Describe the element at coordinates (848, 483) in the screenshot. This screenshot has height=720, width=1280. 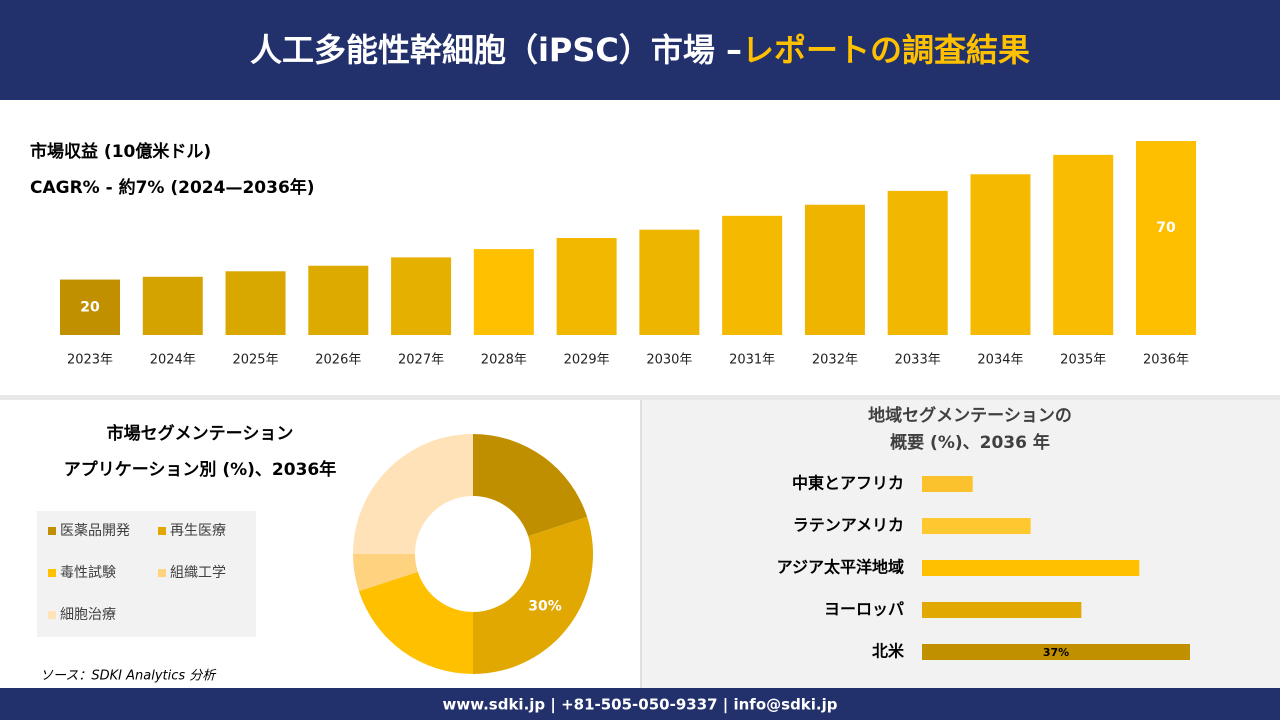
I see `y-tick-label: 中東とアフリカ` at that location.